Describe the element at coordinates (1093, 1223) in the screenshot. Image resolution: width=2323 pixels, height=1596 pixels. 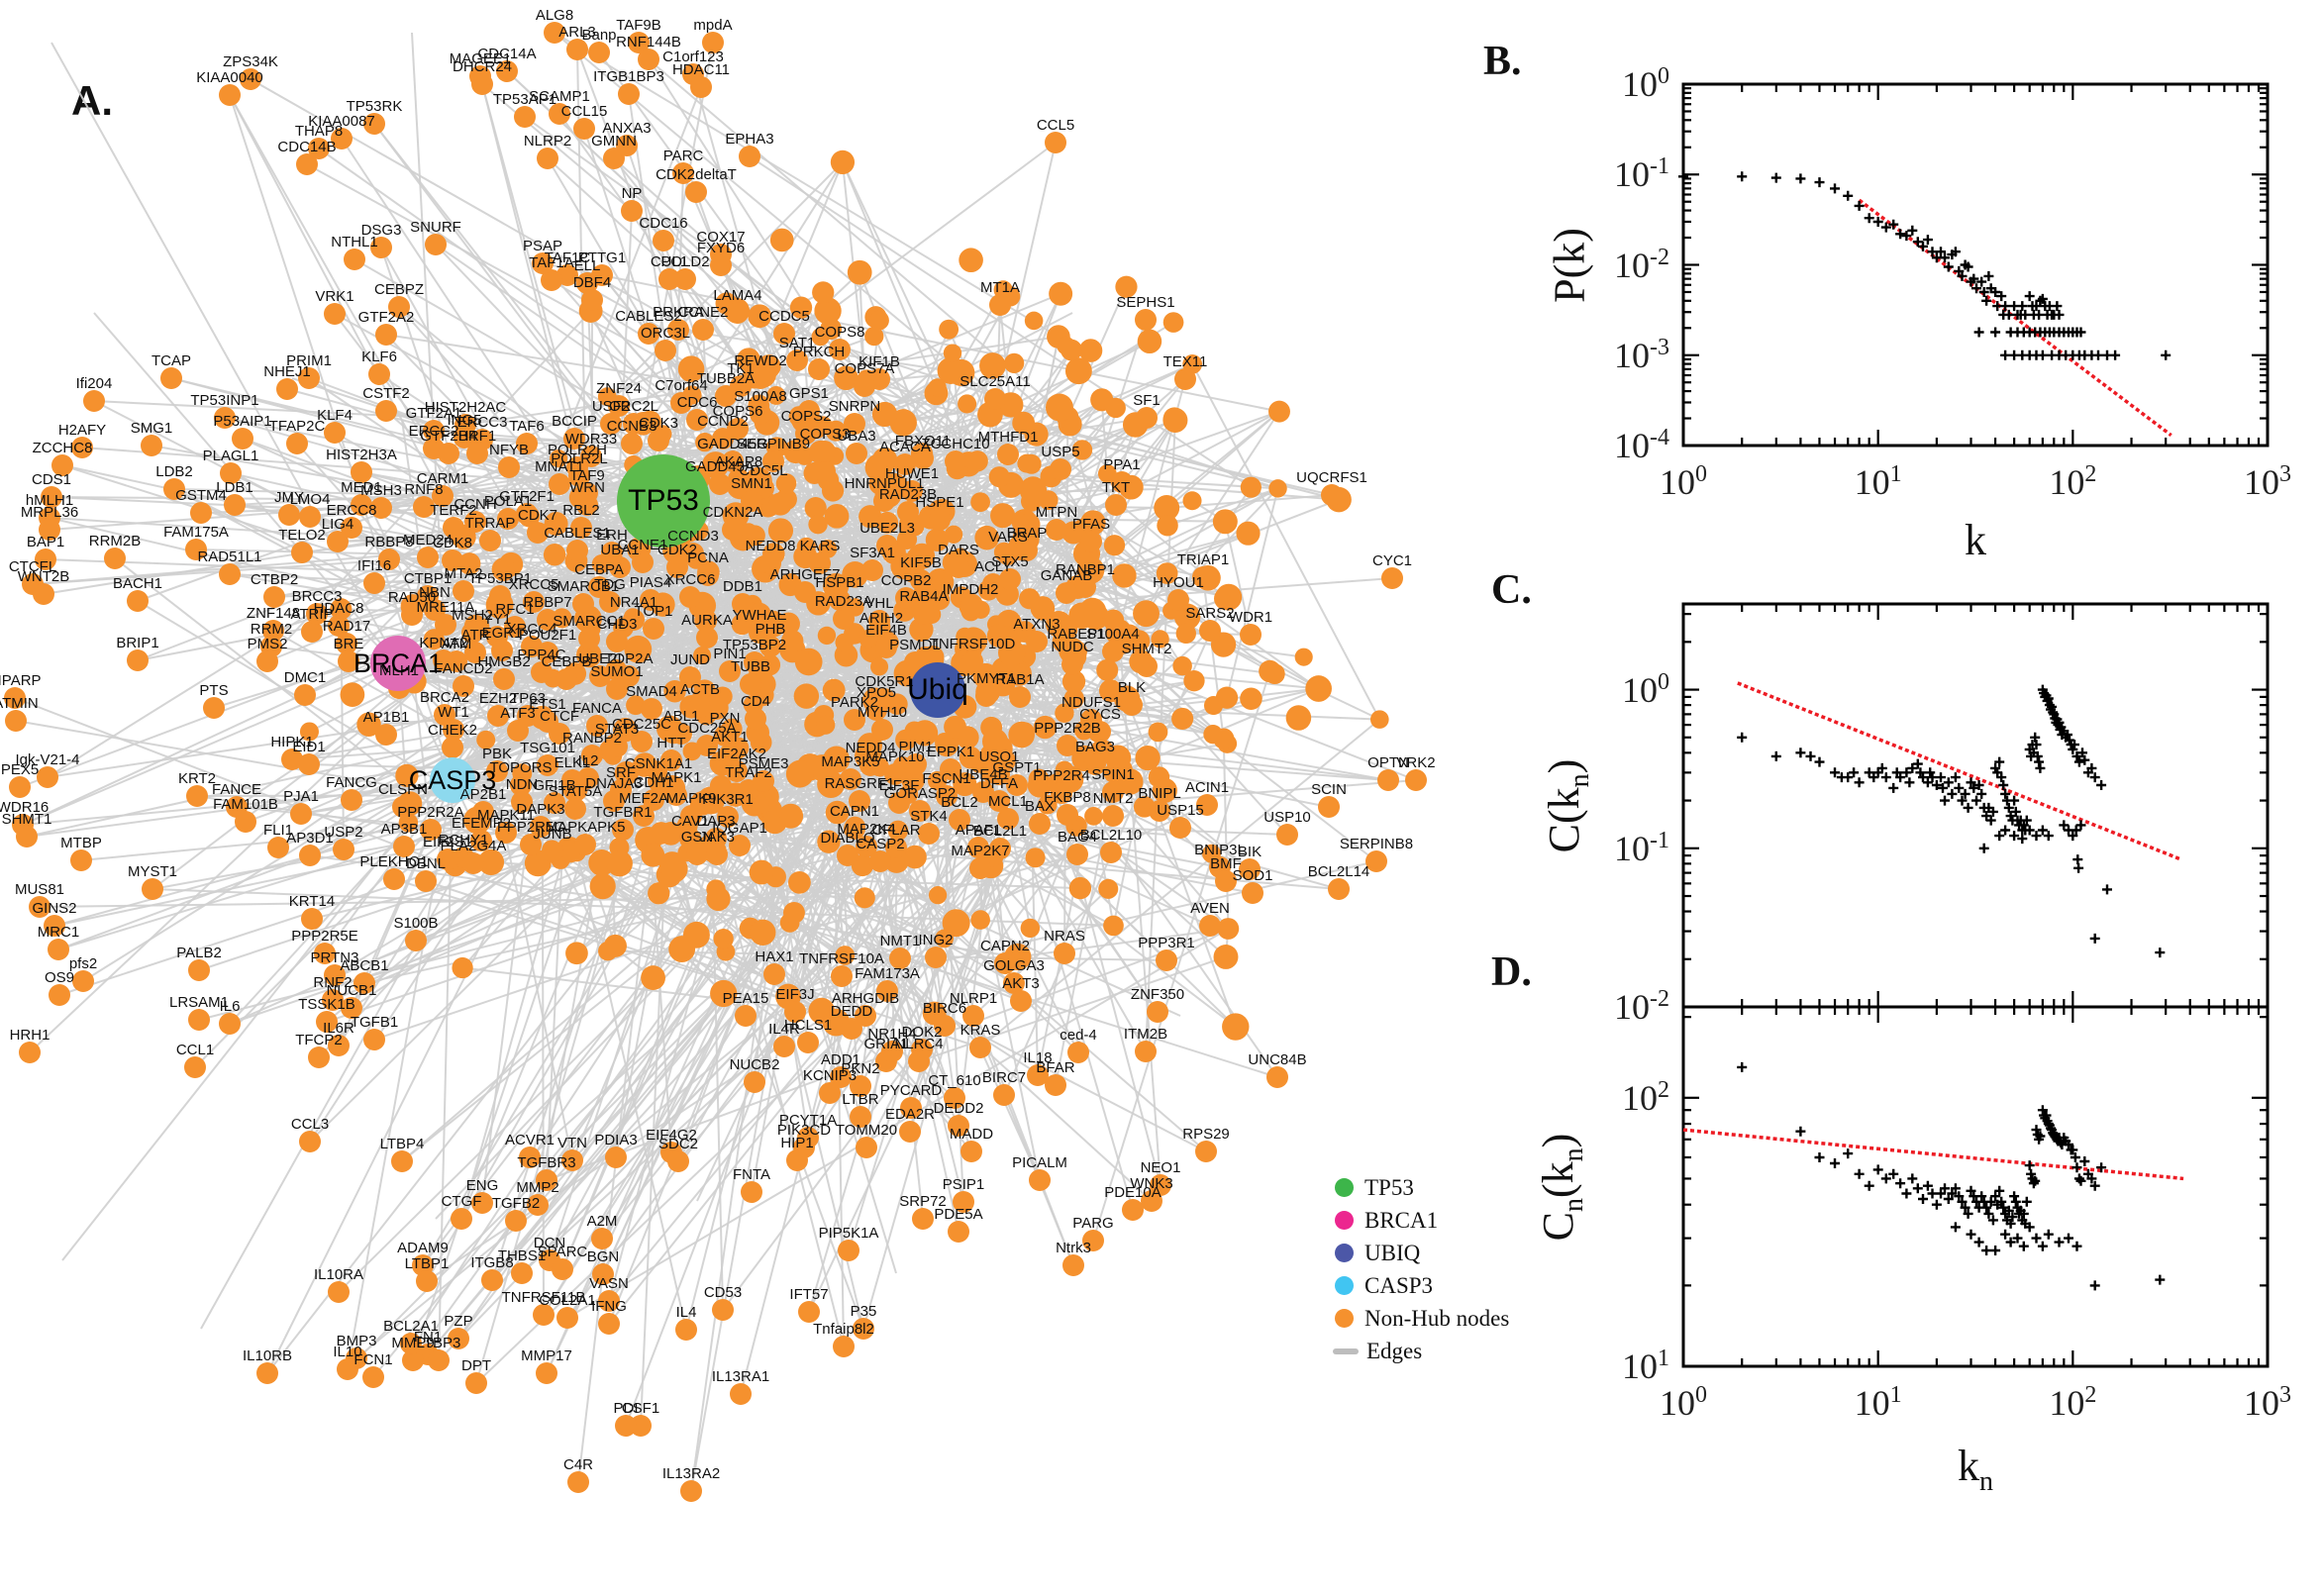
I see `network-node-label: PARG` at that location.